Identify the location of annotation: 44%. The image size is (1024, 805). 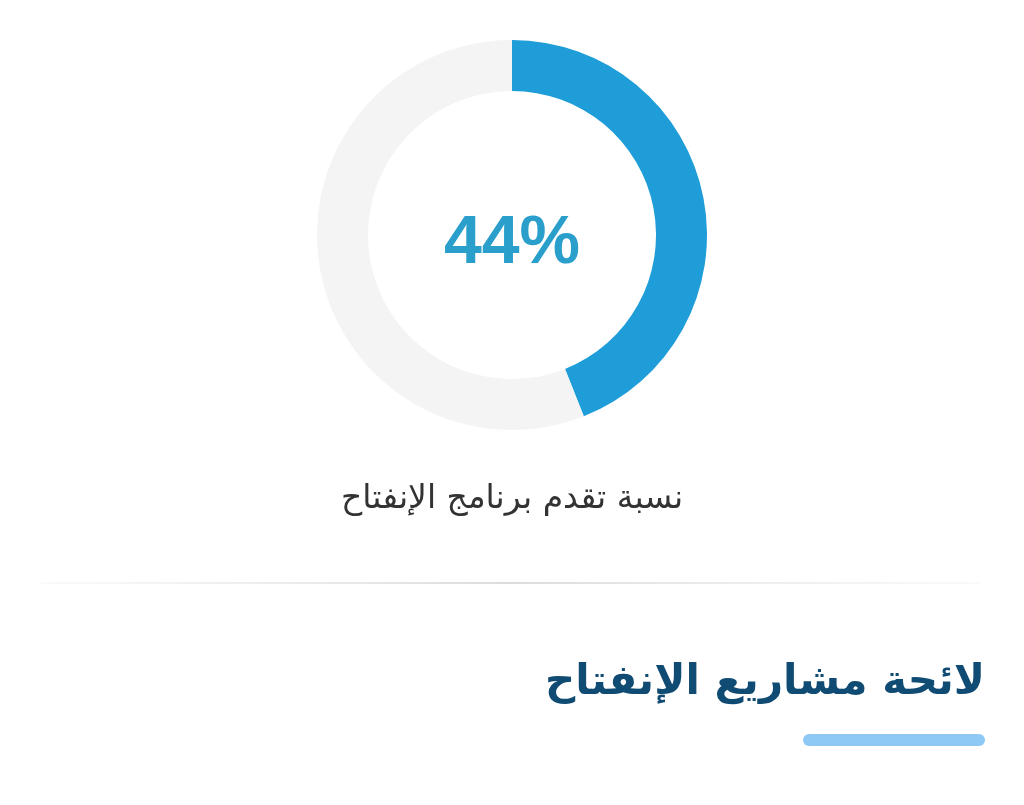
(512, 239).